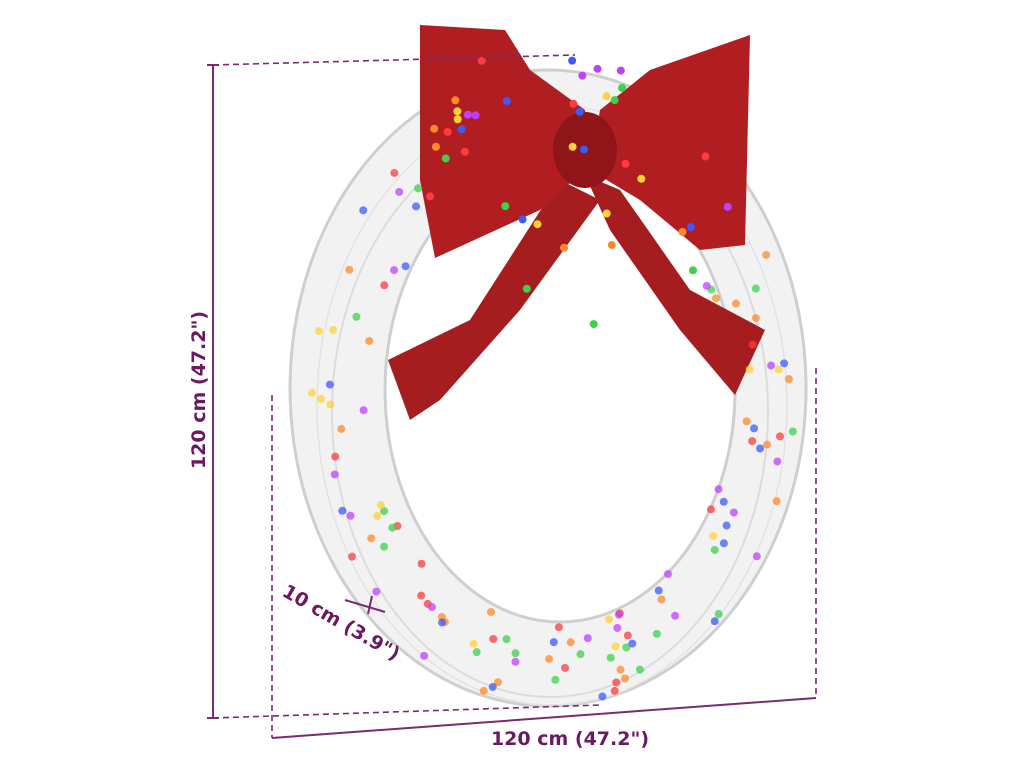 This screenshot has height=768, width=1024. Describe the element at coordinates (505, 141) in the screenshot. I see `bow-loop-left` at that location.